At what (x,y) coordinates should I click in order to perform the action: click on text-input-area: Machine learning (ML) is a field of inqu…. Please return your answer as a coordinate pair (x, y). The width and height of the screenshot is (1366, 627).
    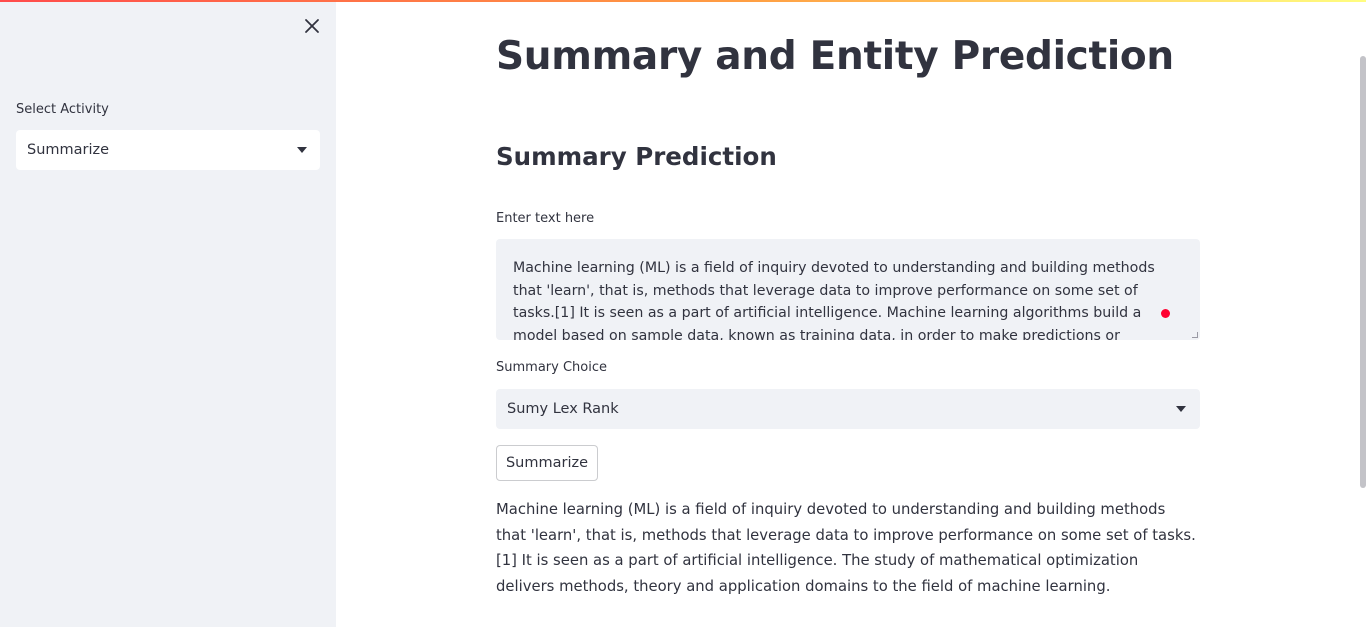
    Looking at the image, I should click on (848, 289).